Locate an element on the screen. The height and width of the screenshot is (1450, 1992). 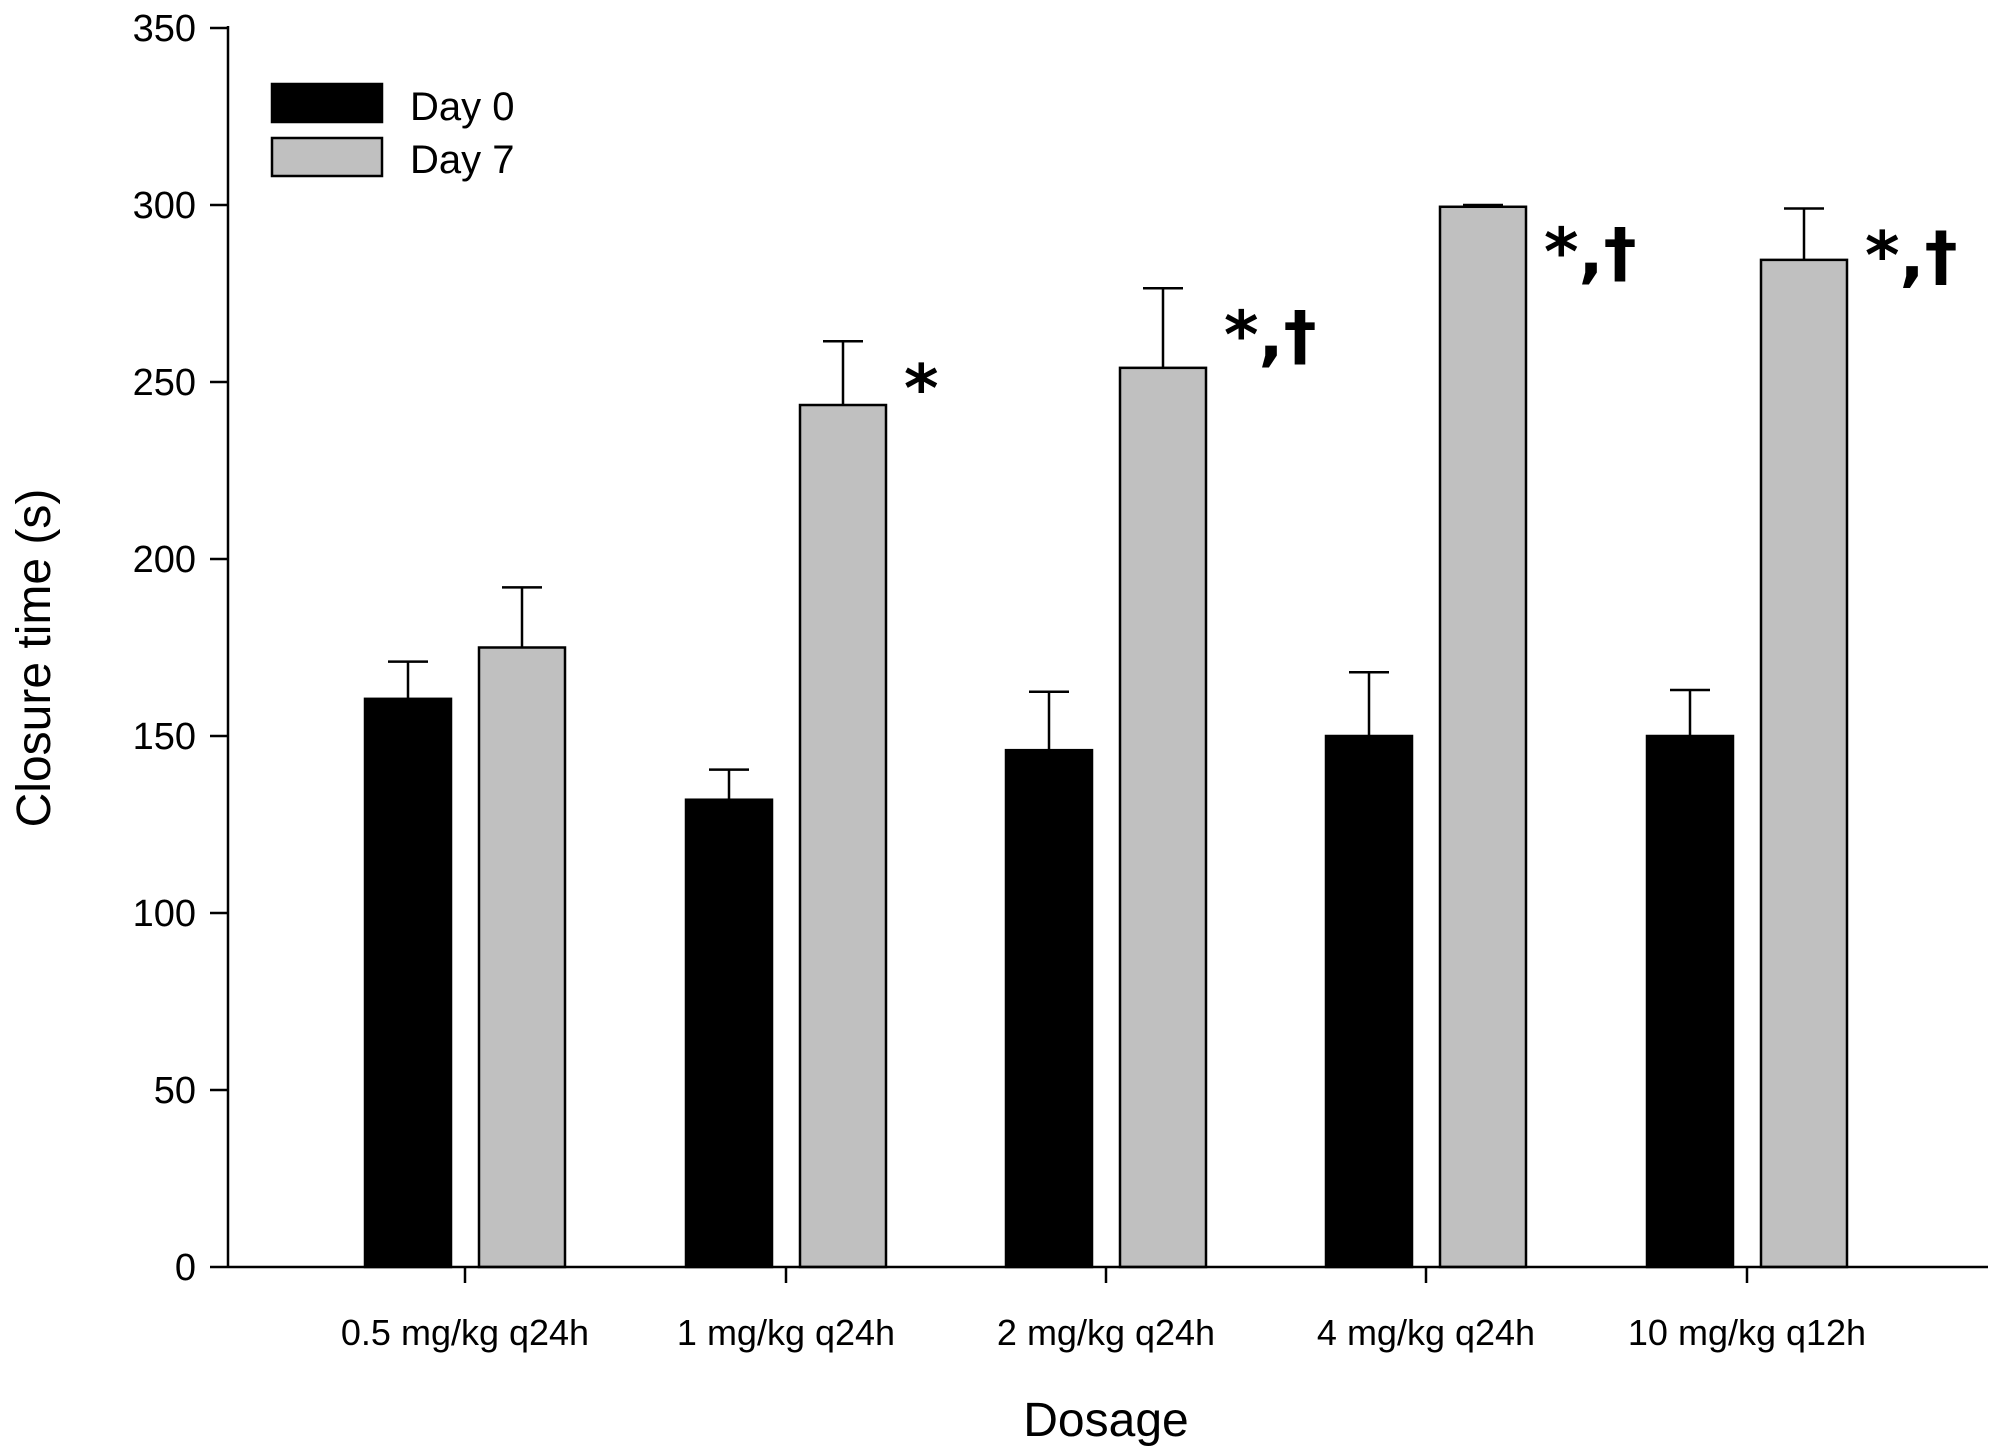
legend-label-day-7: Day 7 is located at coordinates (462, 160).